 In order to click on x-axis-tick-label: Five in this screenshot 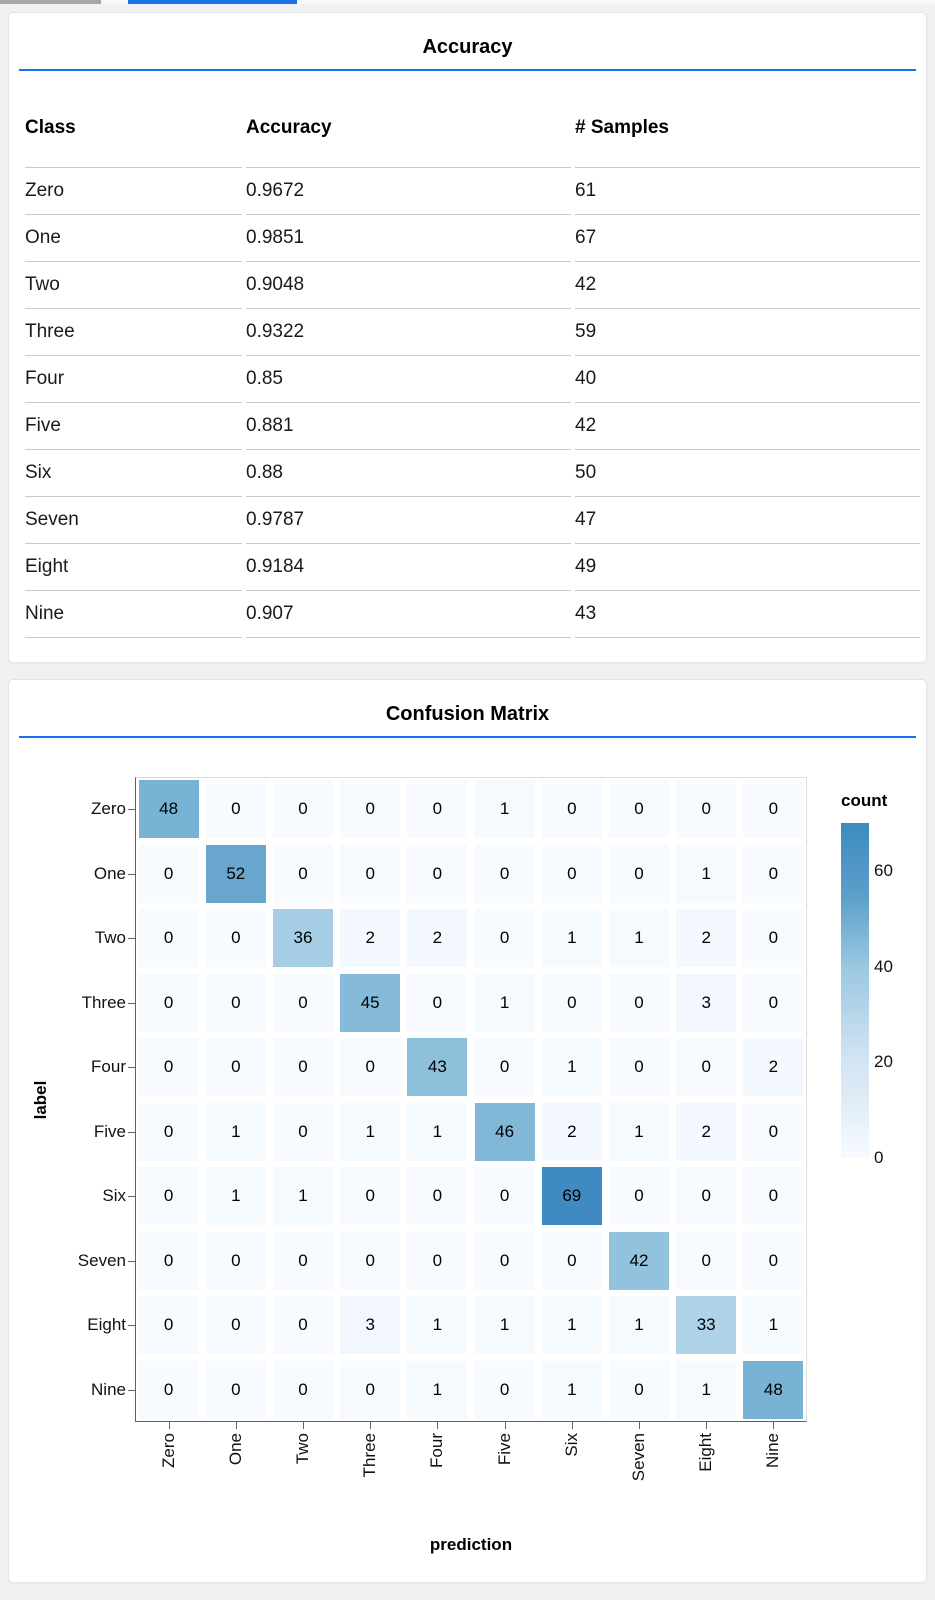, I will do `click(504, 1449)`.